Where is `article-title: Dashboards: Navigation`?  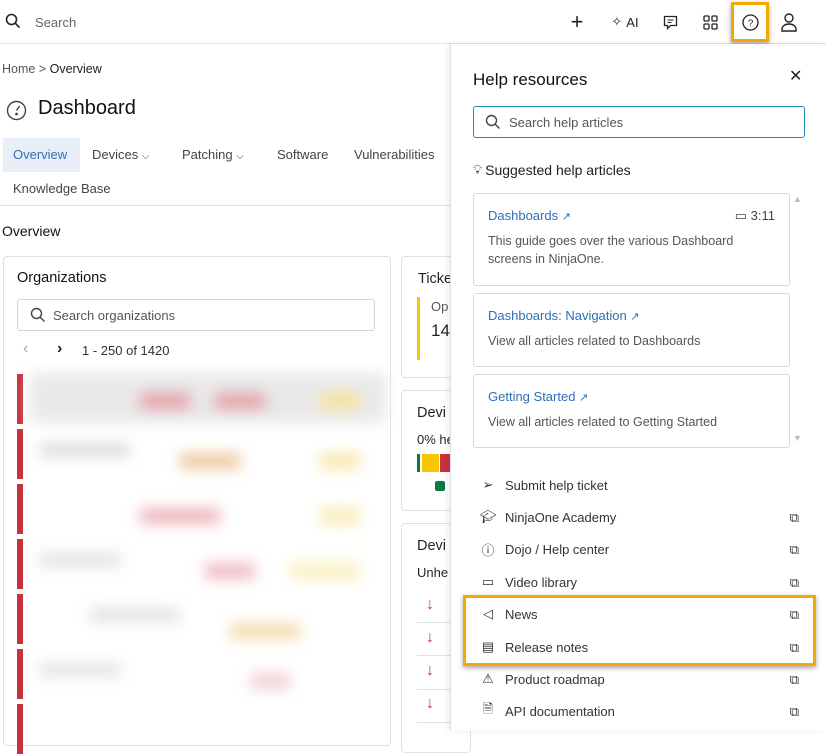 article-title: Dashboards: Navigation is located at coordinates (557, 315).